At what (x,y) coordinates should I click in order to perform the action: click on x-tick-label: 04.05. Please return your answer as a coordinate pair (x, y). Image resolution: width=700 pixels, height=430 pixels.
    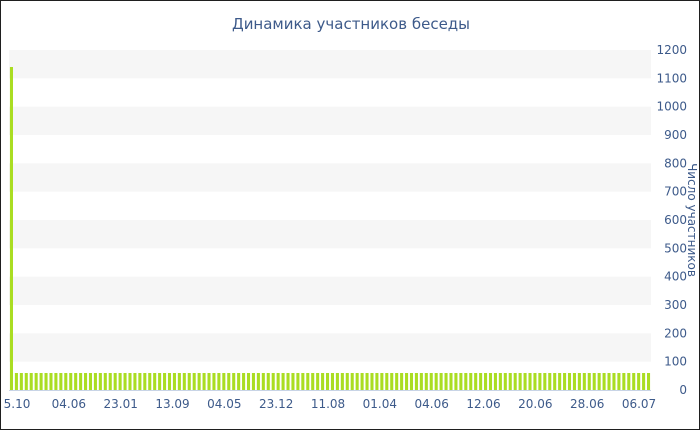
    Looking at the image, I should click on (224, 404).